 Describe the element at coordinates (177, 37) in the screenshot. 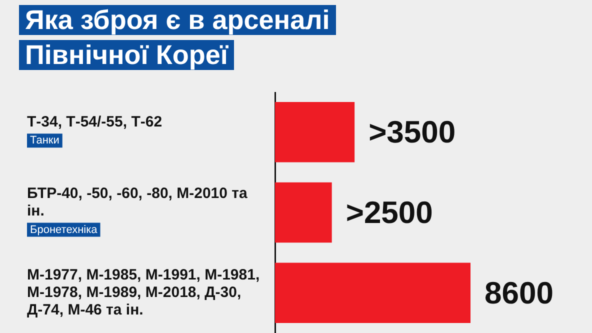

I see `chart-title: Яка зброя є в арсеналі Північної Кореї` at that location.